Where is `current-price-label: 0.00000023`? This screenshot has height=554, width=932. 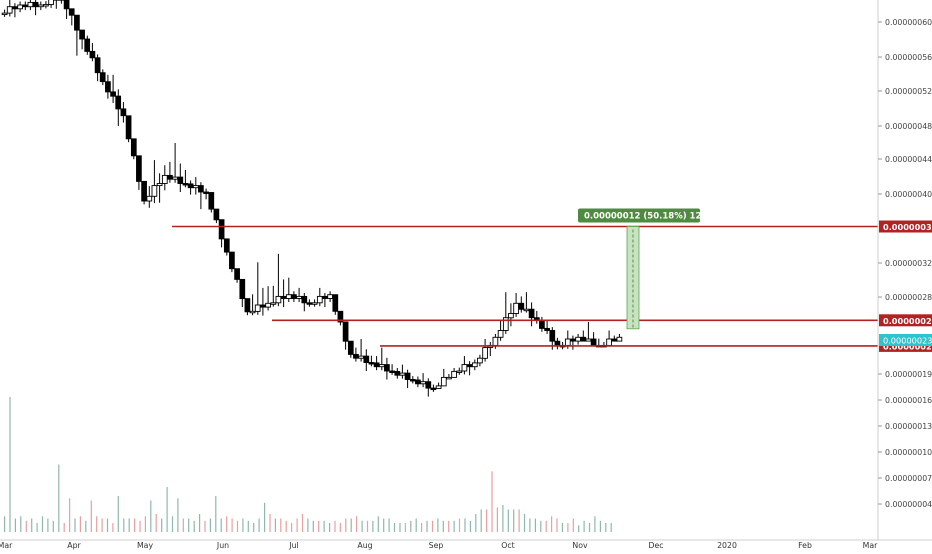
current-price-label: 0.00000023 is located at coordinates (907, 341).